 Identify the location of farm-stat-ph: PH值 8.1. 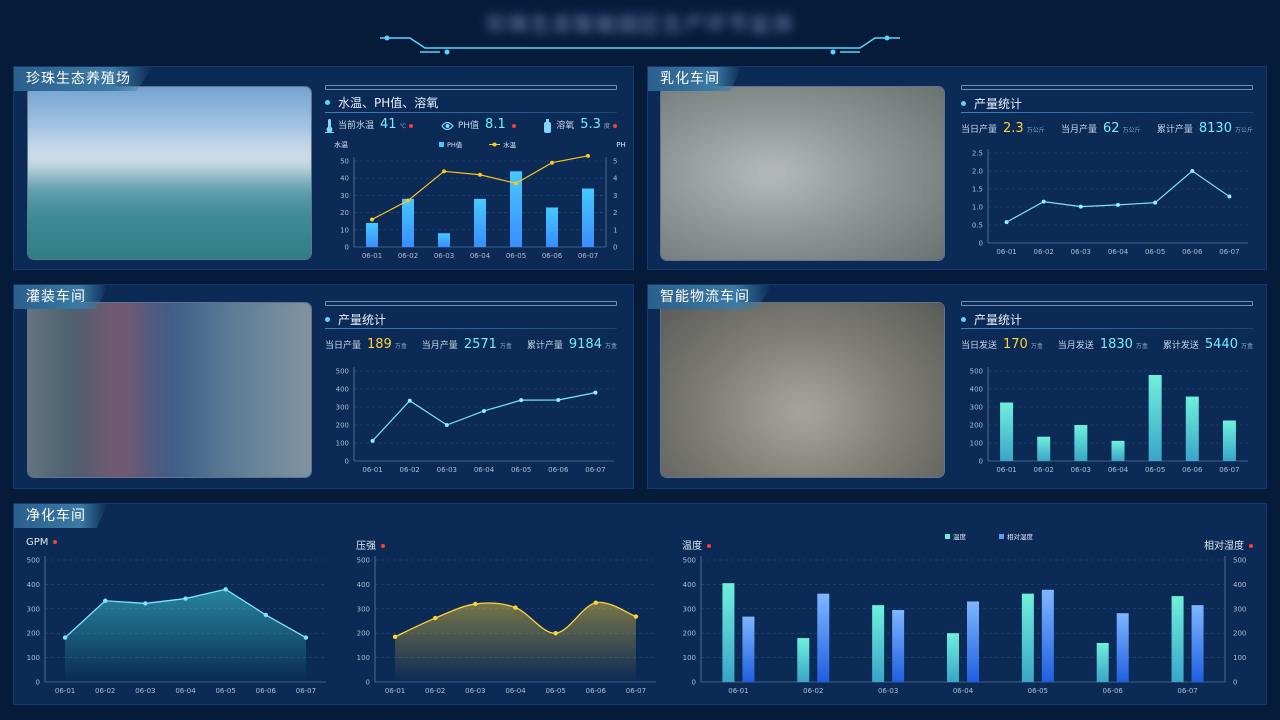
(478, 124).